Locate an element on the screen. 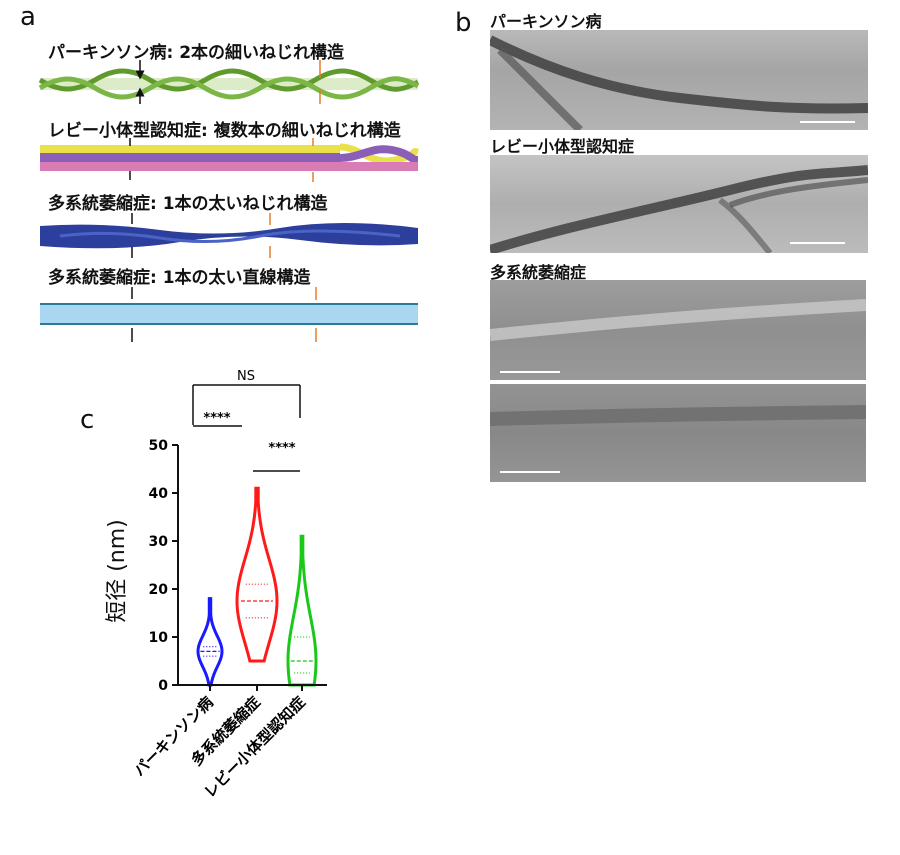  x-category-label: パーキンソン病 is located at coordinates (173, 736).